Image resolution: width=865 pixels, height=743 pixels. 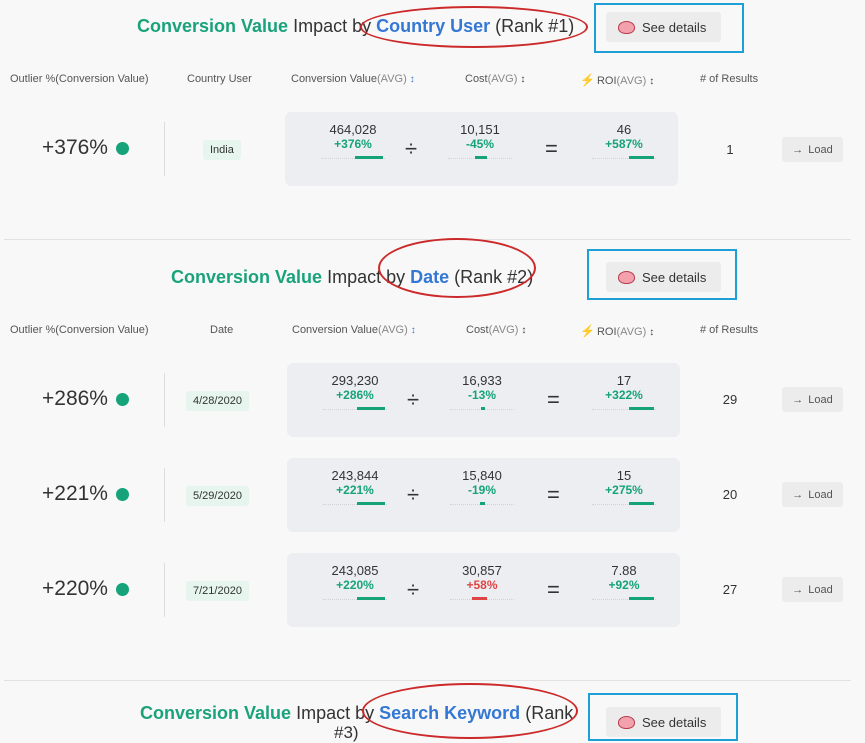 I want to click on outlier-value: +286%, so click(x=85, y=399).